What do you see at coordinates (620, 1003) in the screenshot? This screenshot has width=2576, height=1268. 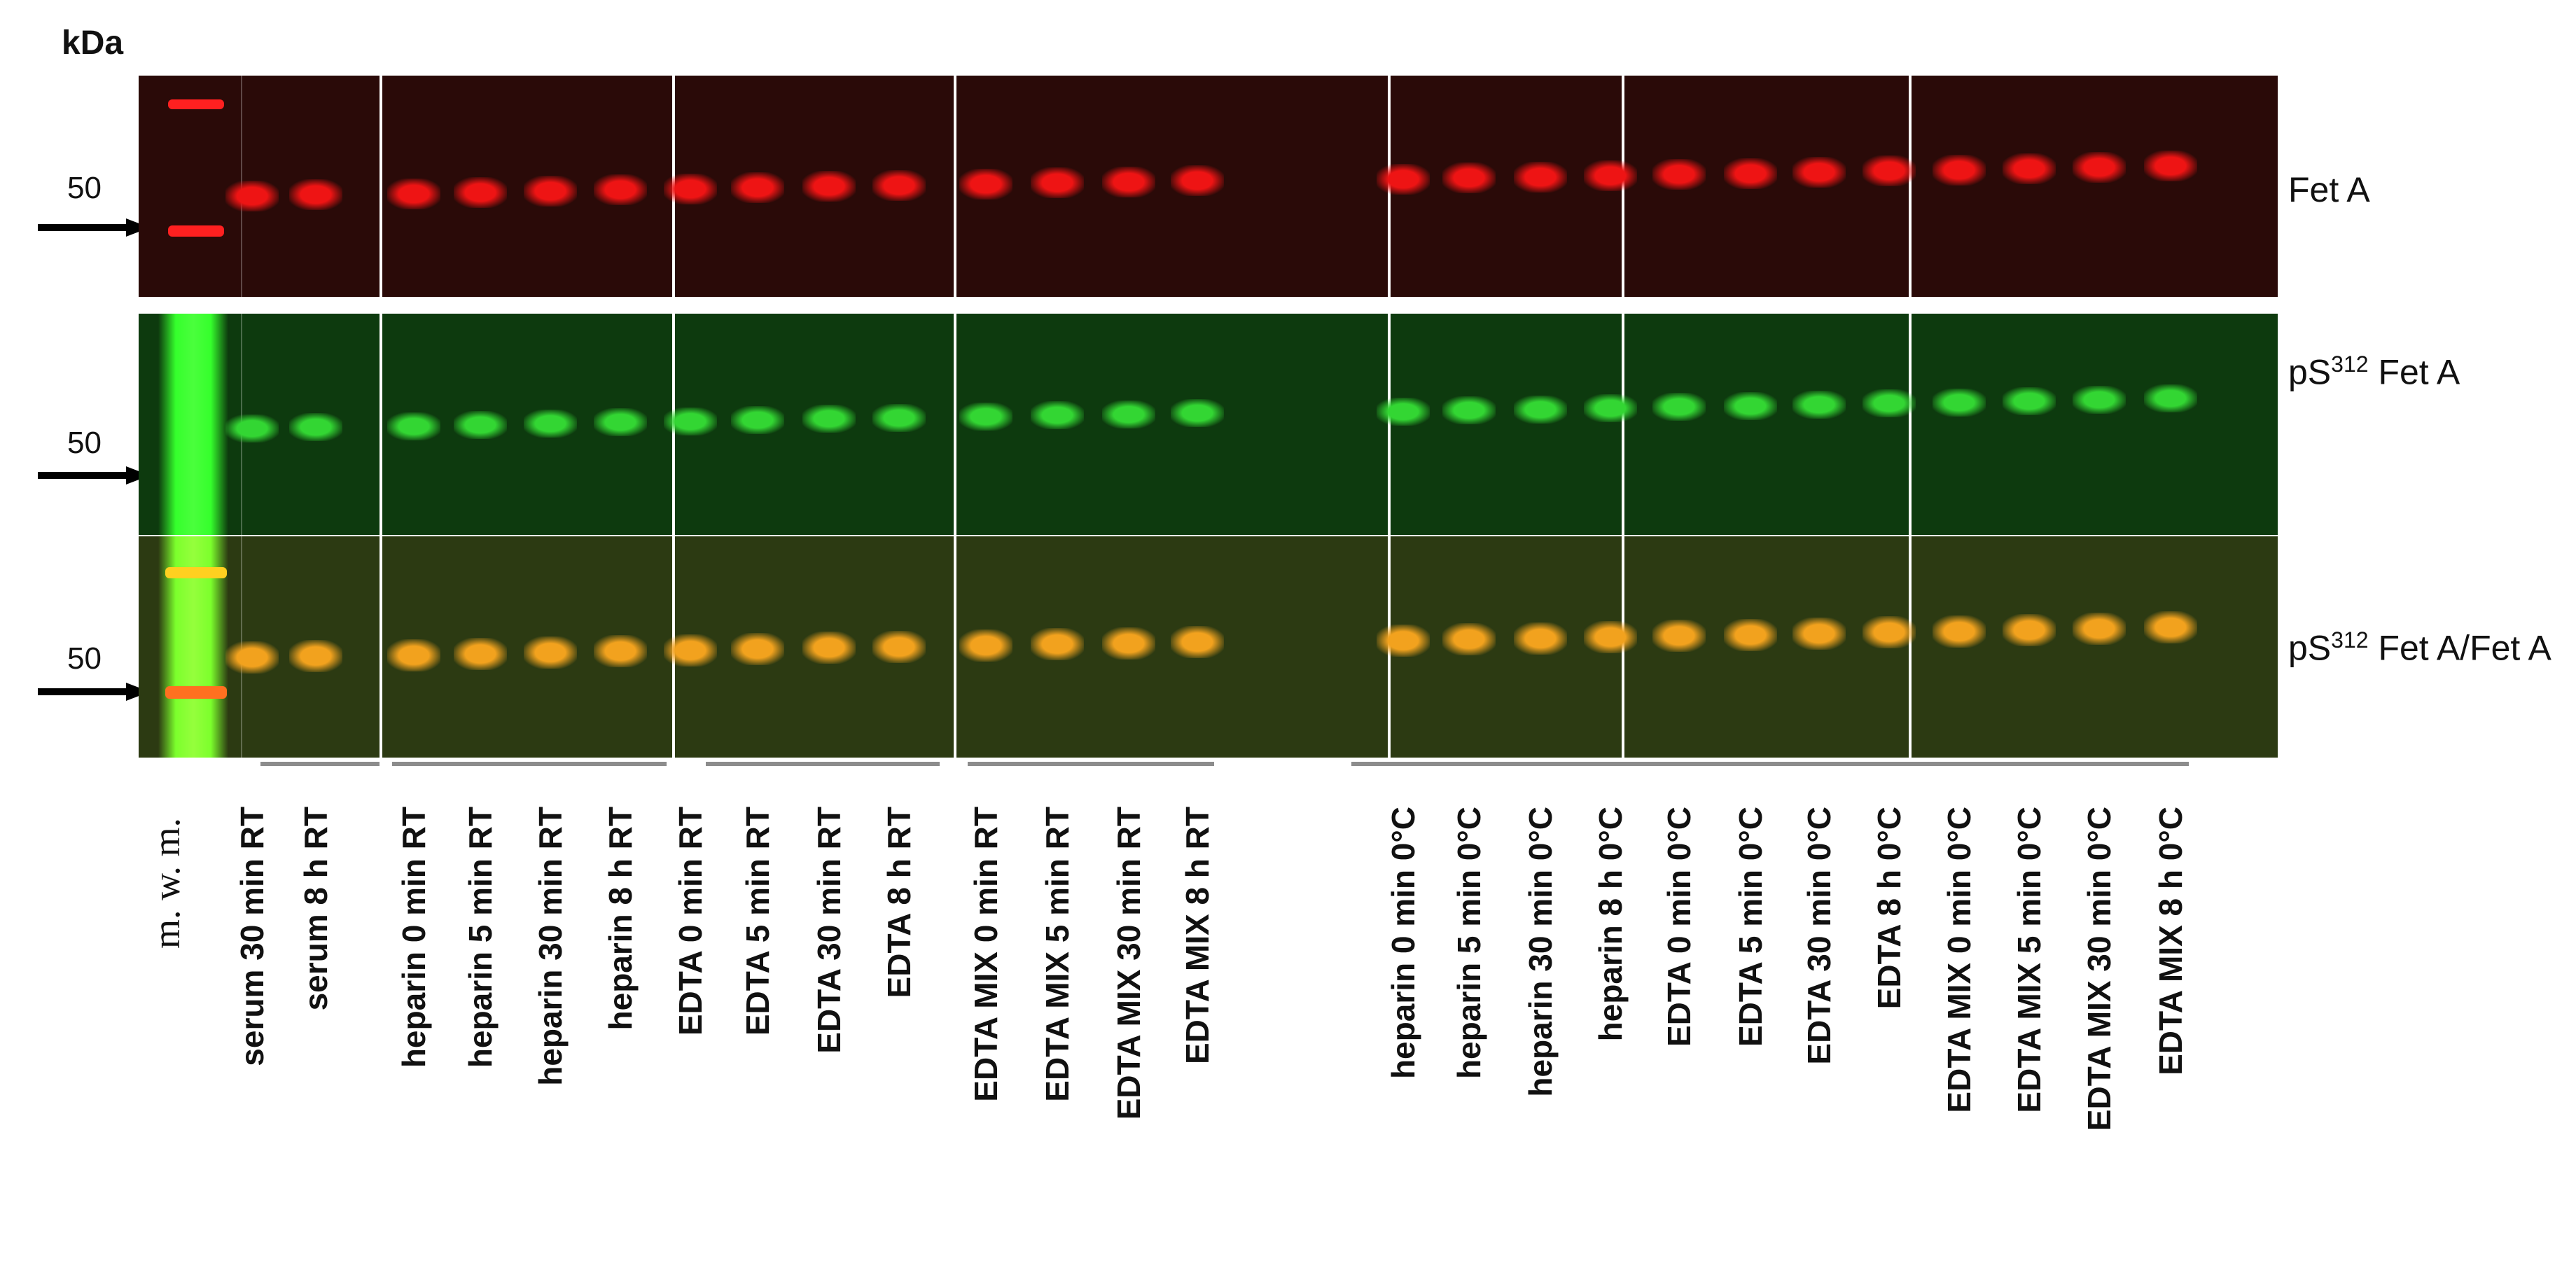 I see `lane-label: heparin 8 h RT` at bounding box center [620, 1003].